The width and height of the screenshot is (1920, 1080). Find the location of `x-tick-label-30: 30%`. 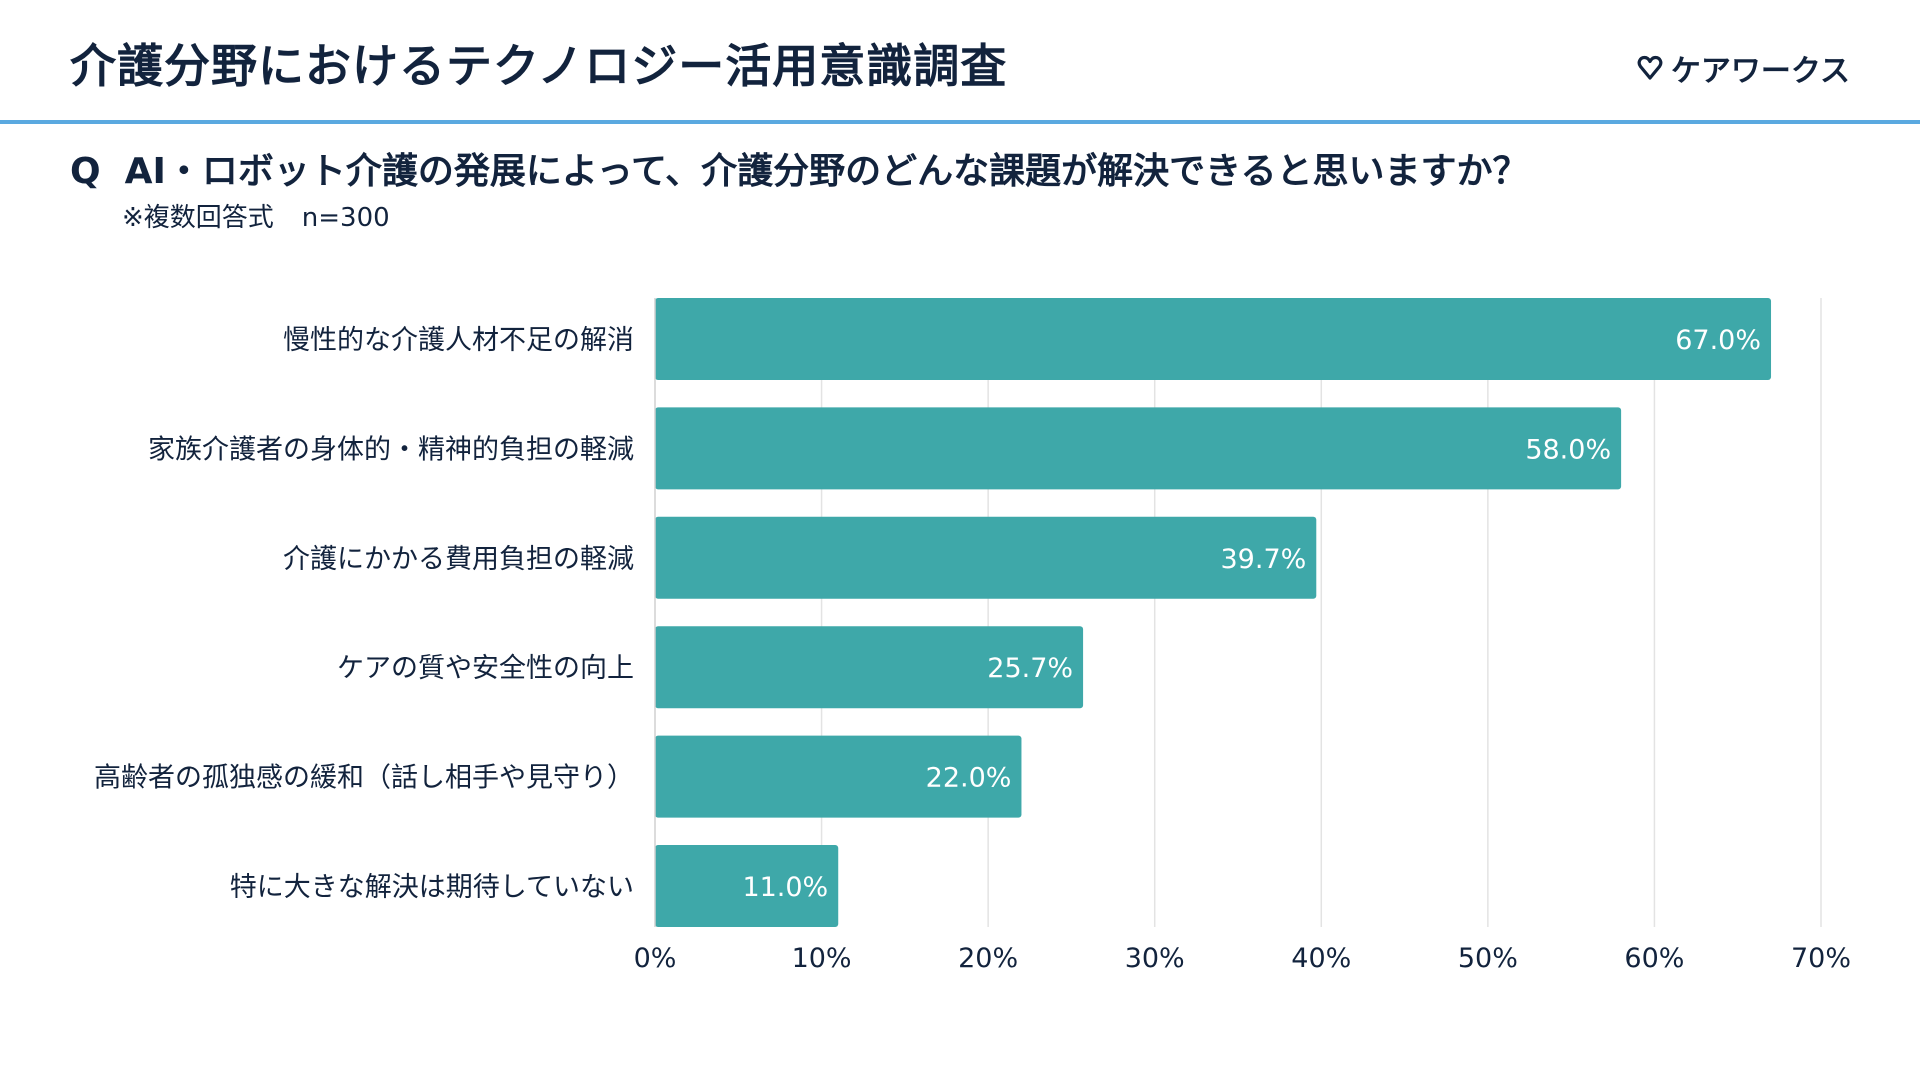

x-tick-label-30: 30% is located at coordinates (1155, 958).